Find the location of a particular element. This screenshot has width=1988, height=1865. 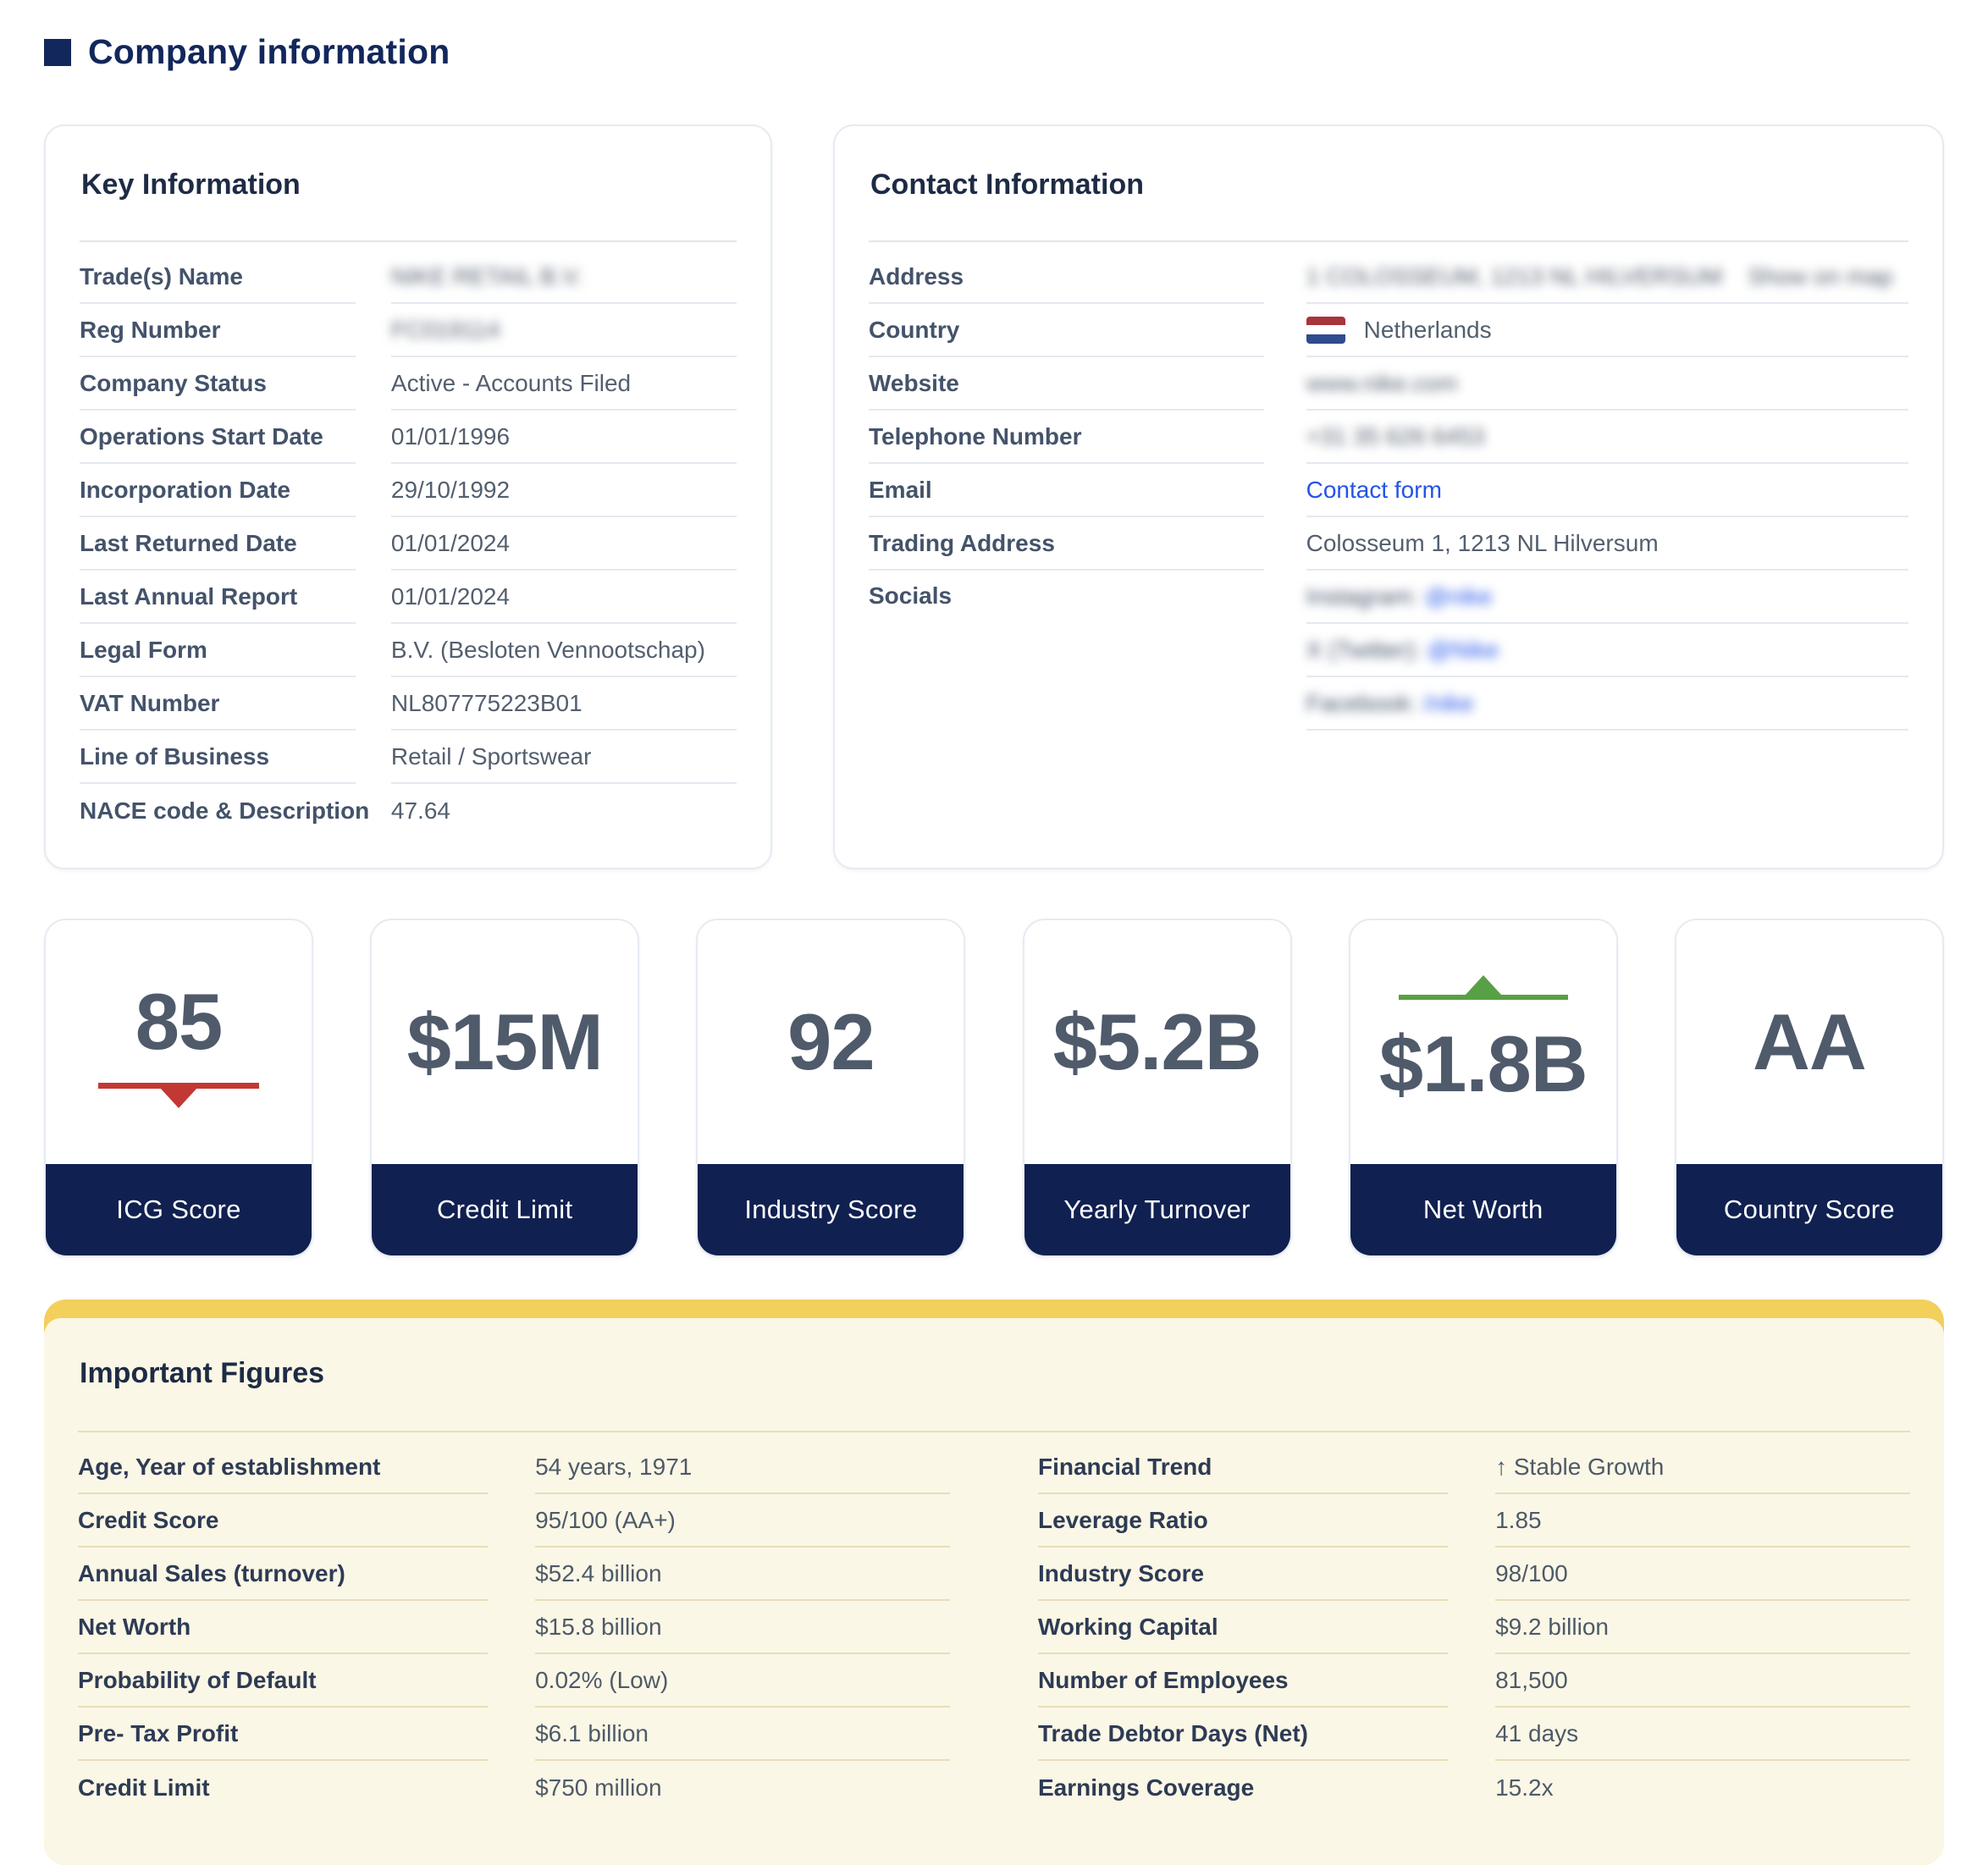

table-row: Incorporation Date 29/10/1992 is located at coordinates (409, 490).